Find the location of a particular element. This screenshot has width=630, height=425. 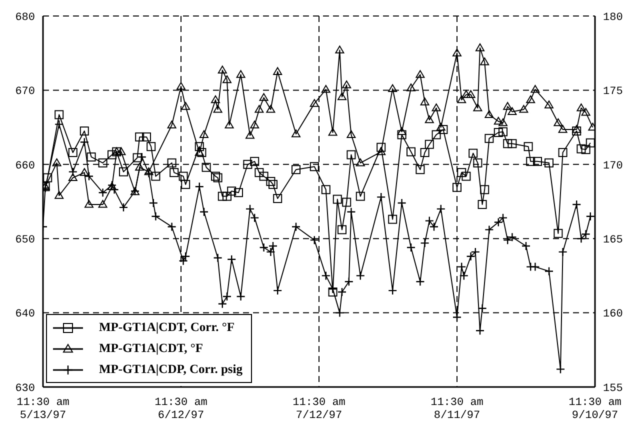

y2-tick-label: 180 is located at coordinates (613, 18).